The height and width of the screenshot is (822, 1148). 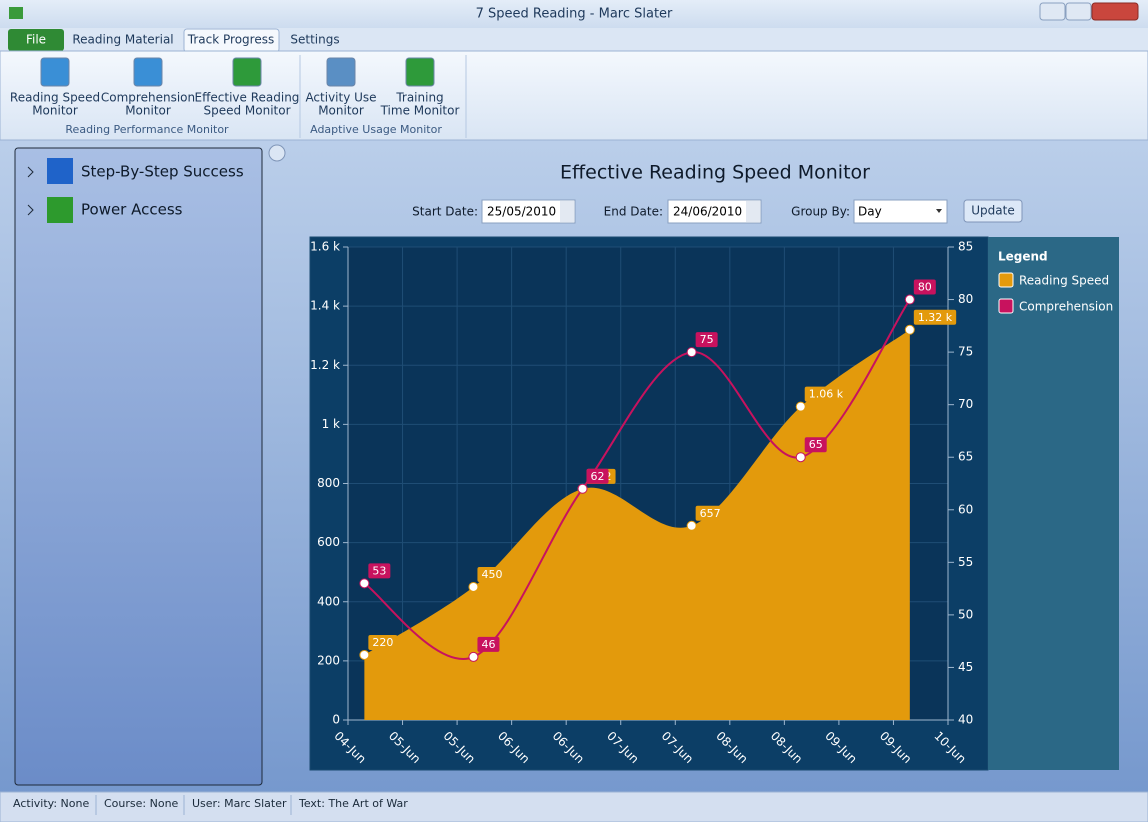 I want to click on file-tab, so click(x=36, y=40).